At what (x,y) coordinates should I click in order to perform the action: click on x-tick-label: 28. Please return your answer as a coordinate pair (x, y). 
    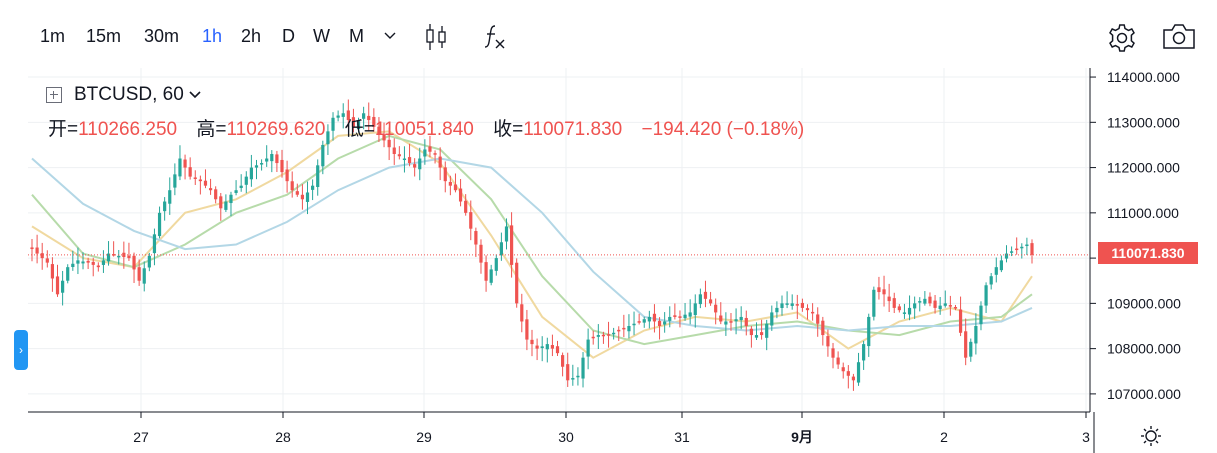
    Looking at the image, I should click on (283, 437).